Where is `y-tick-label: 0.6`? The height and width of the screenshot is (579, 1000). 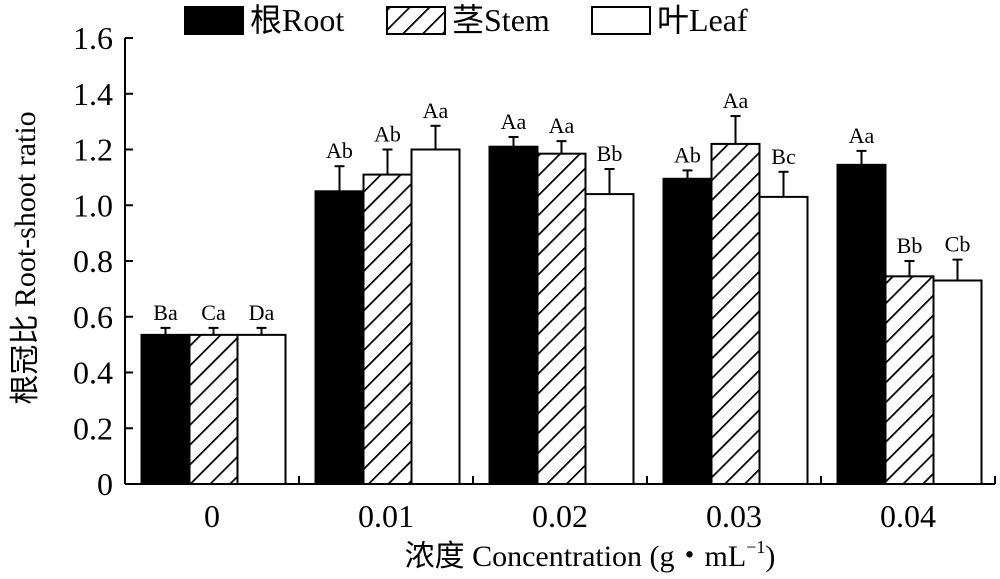
y-tick-label: 0.6 is located at coordinates (93, 317).